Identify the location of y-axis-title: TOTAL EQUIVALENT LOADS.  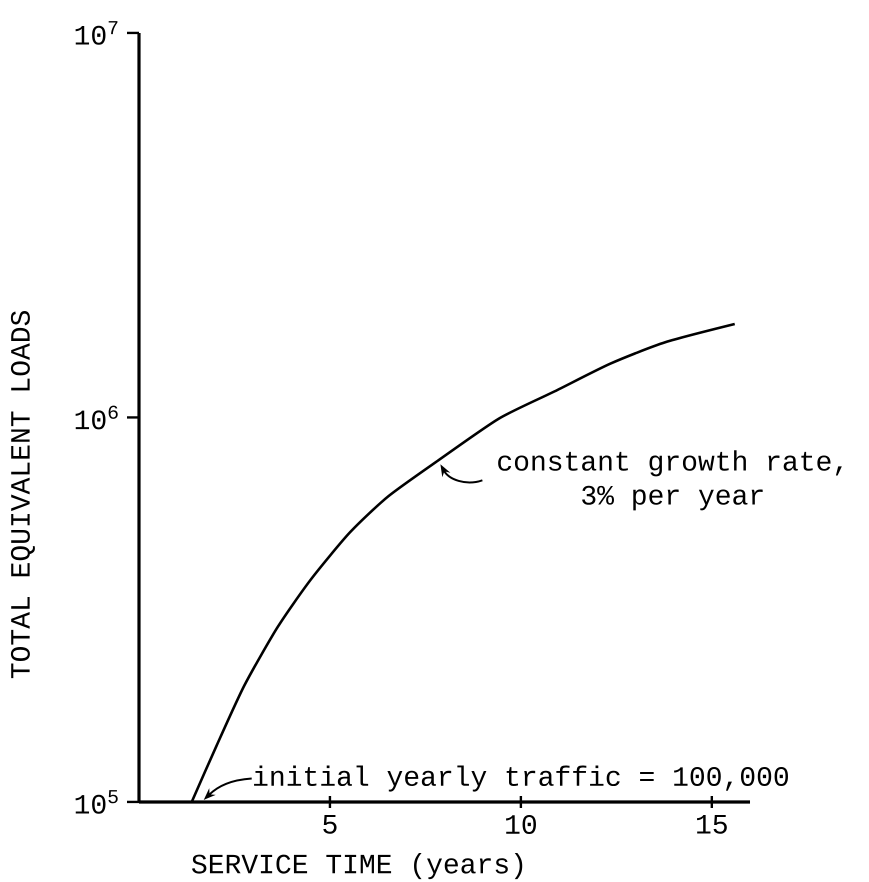
(22, 494).